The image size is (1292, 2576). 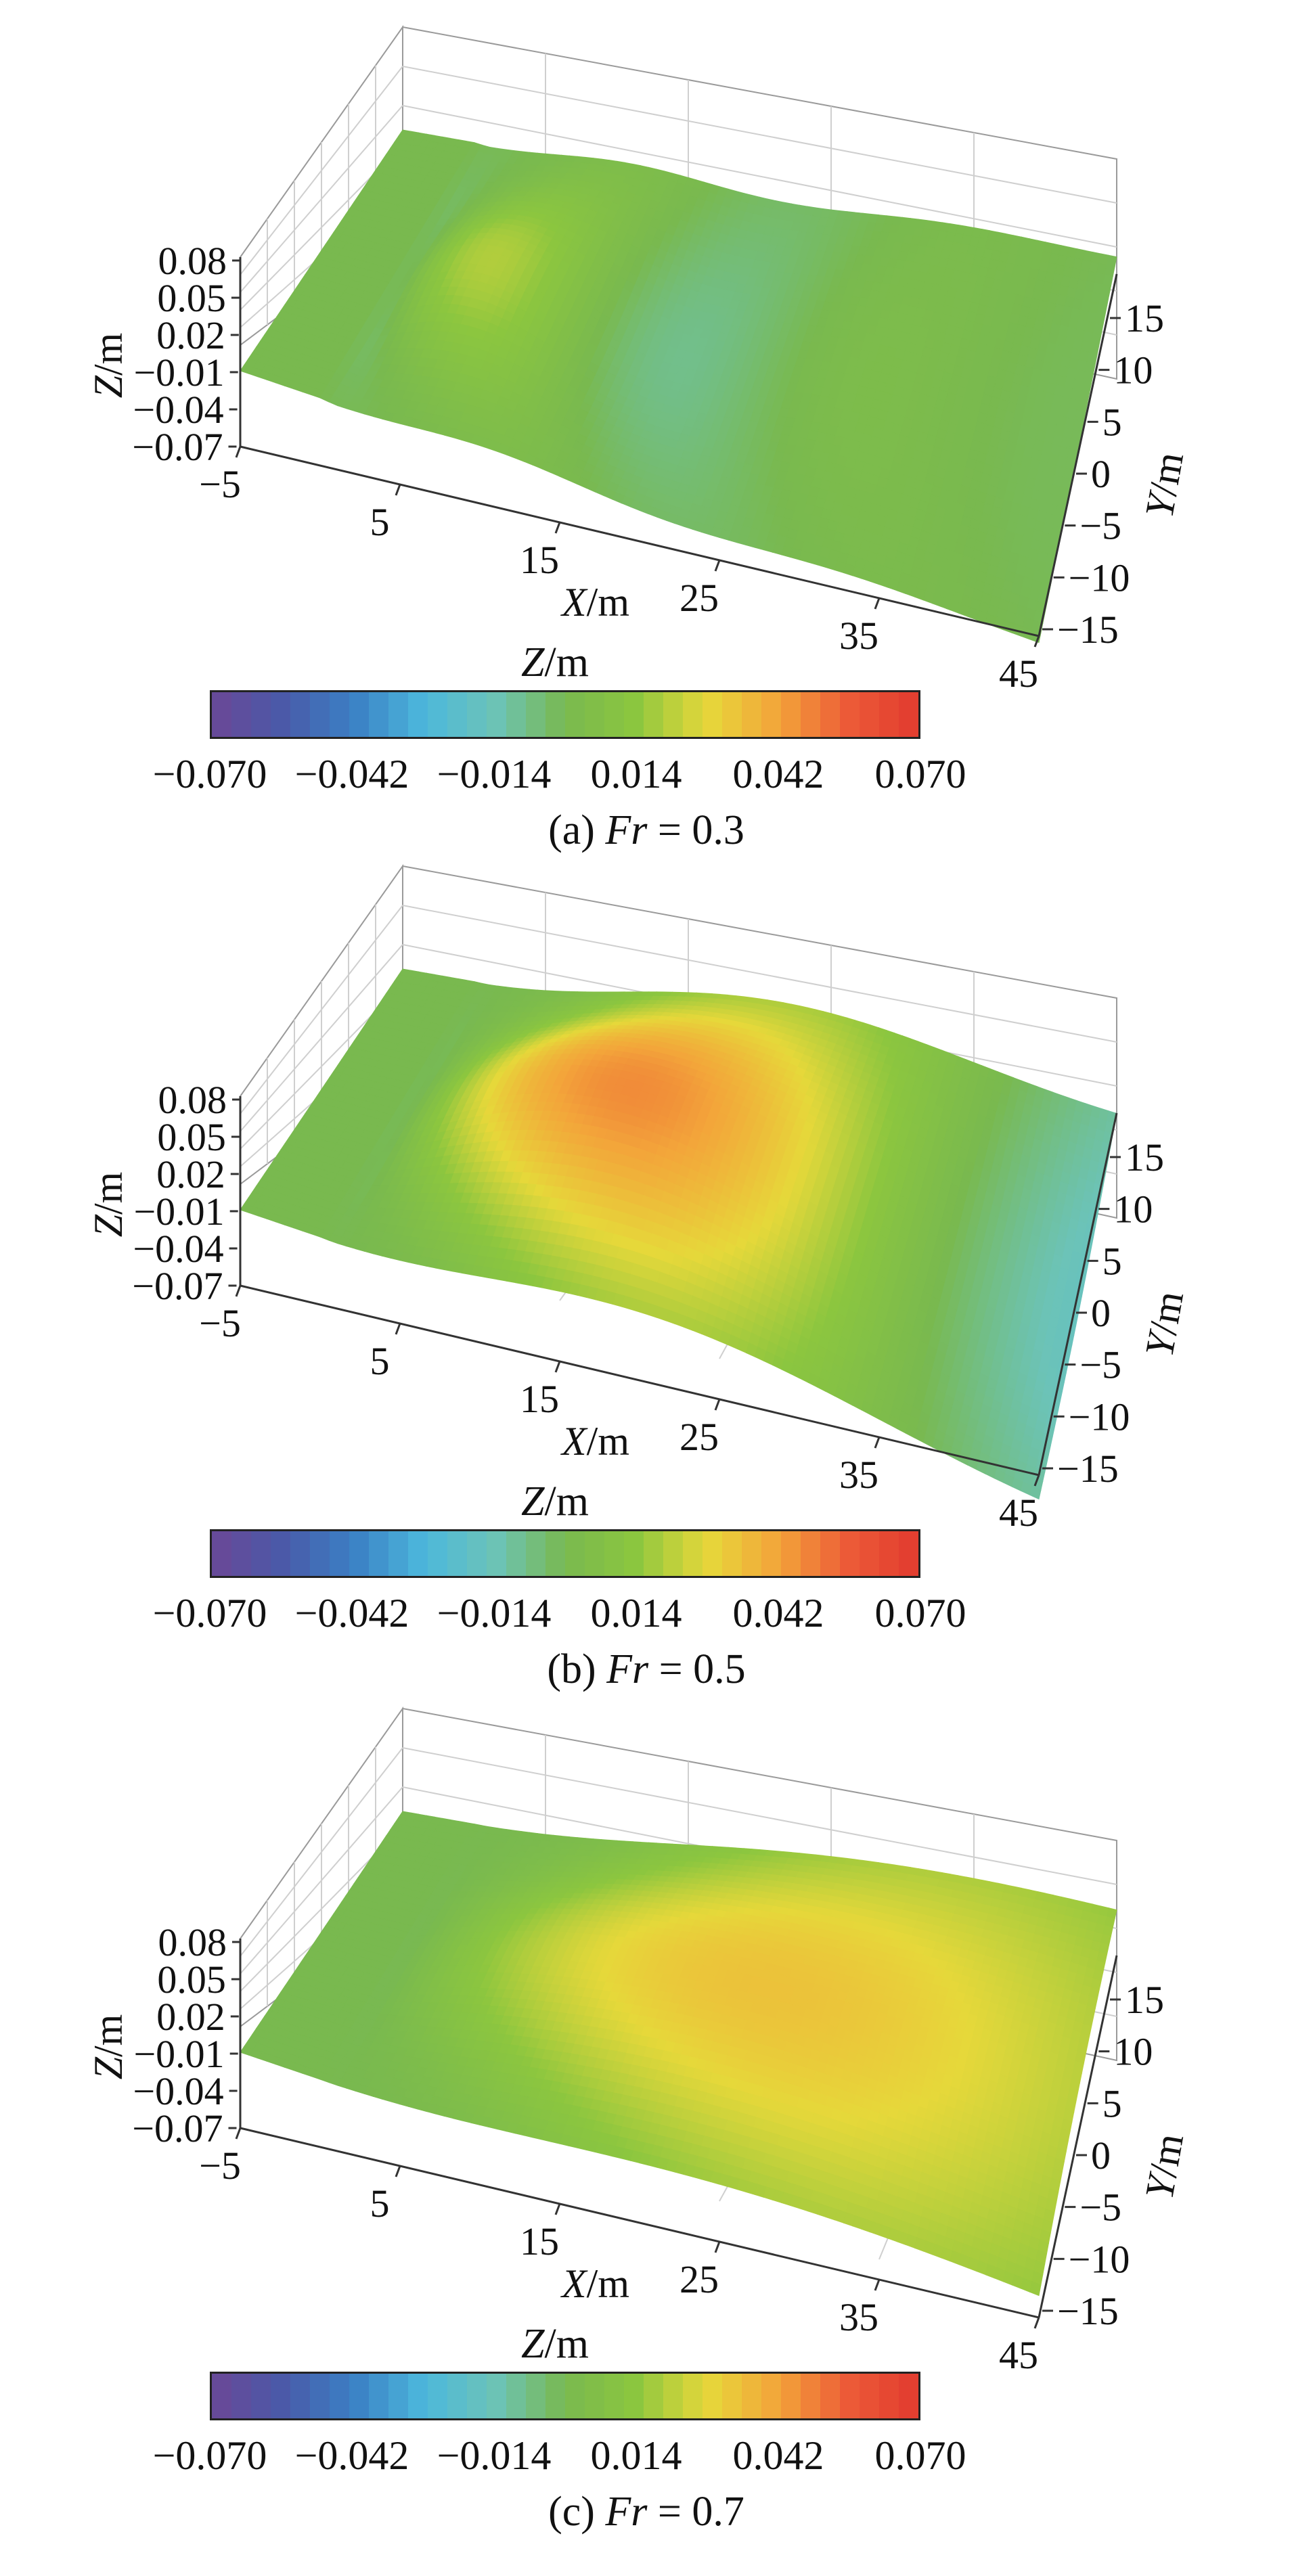 I want to click on panel-caption: (c) Fr = 0.7, so click(x=646, y=2512).